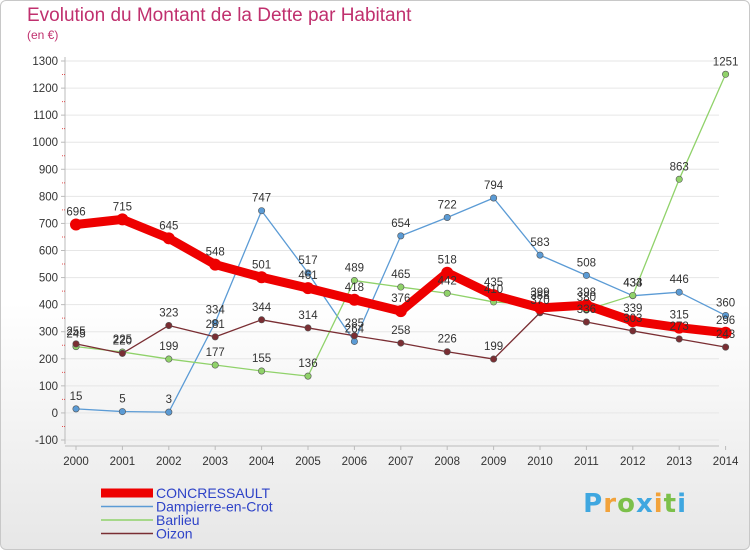 Image resolution: width=750 pixels, height=550 pixels. What do you see at coordinates (610, 504) in the screenshot?
I see `logo-letter: r` at bounding box center [610, 504].